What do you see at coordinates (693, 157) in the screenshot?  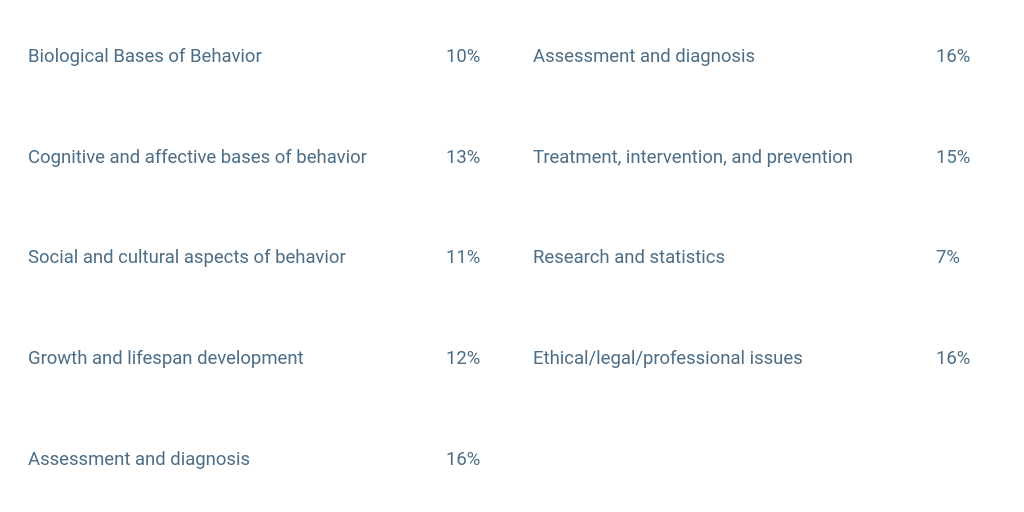 I see `topic-label: Treatment, intervention, and prevention` at bounding box center [693, 157].